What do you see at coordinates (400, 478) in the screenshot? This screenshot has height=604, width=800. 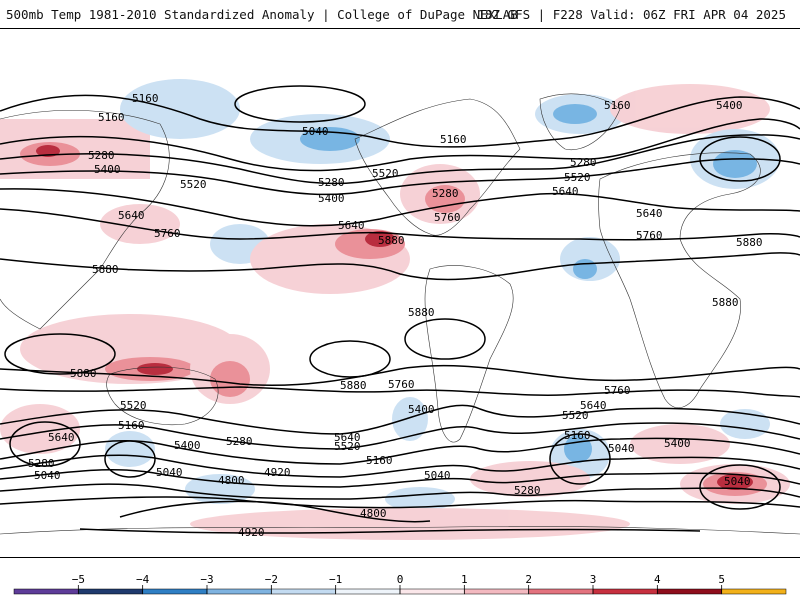 I see `contour-5160-south` at bounding box center [400, 478].